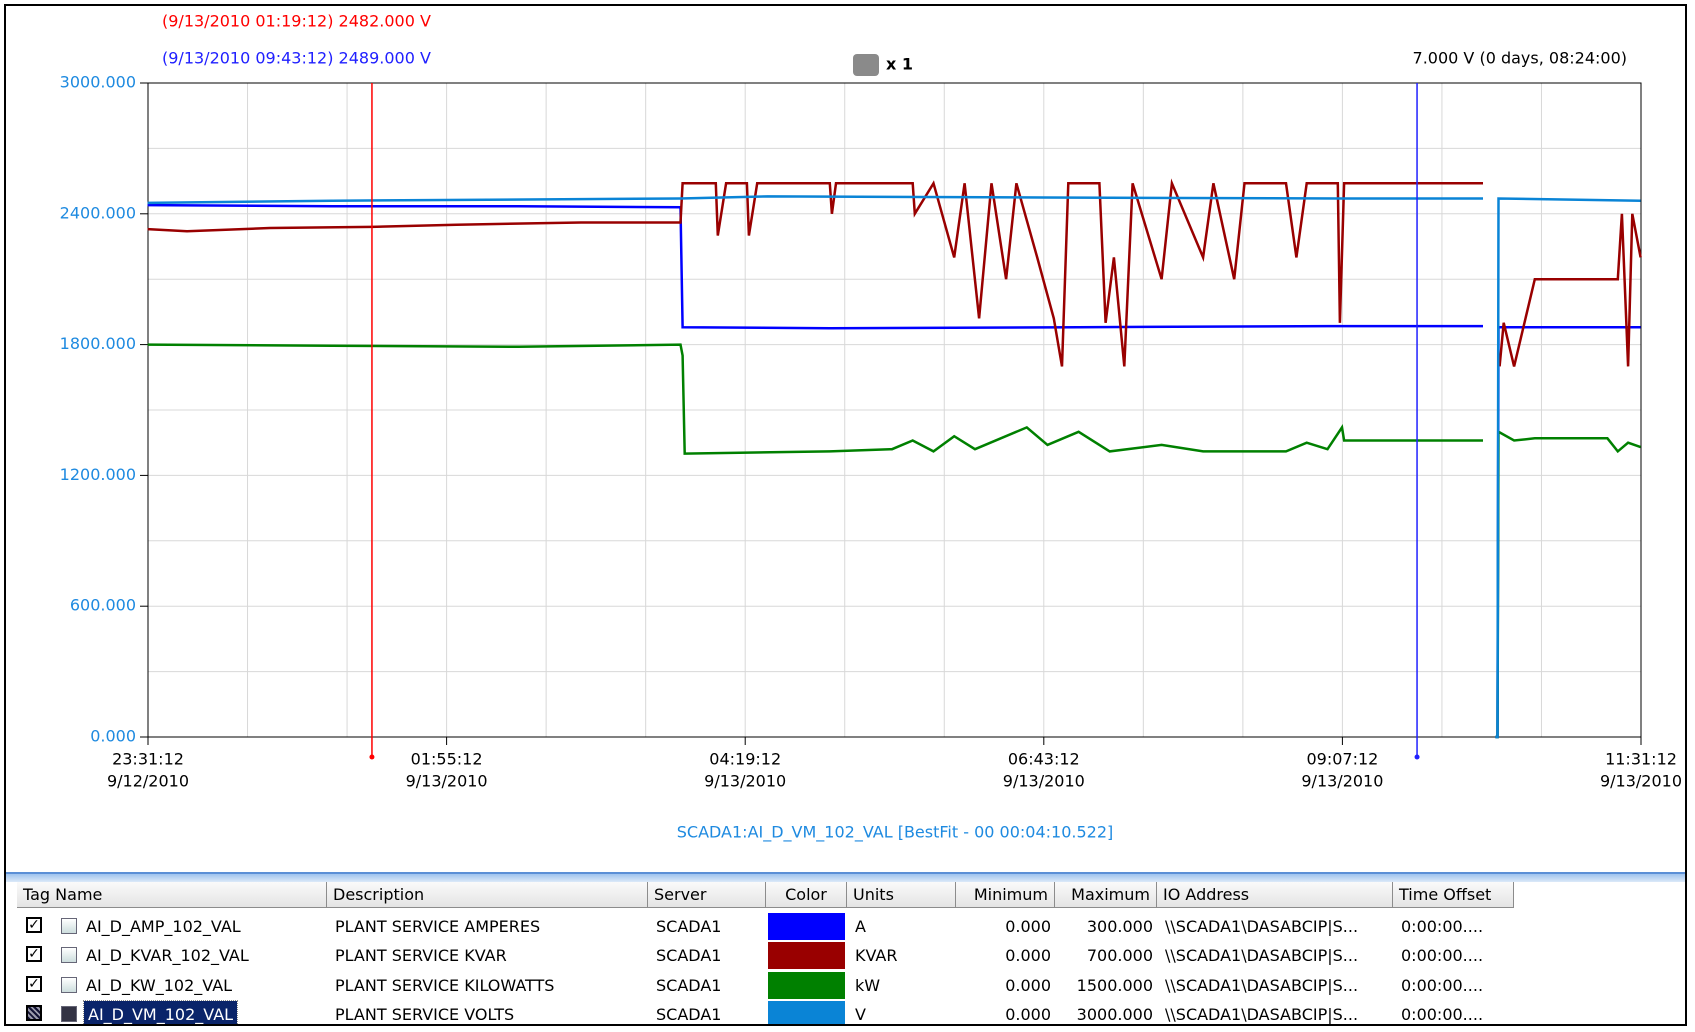 This screenshot has width=1695, height=1032. Describe the element at coordinates (425, 1014) in the screenshot. I see `table-cell: PLANT SERVICE VOLTS` at that location.